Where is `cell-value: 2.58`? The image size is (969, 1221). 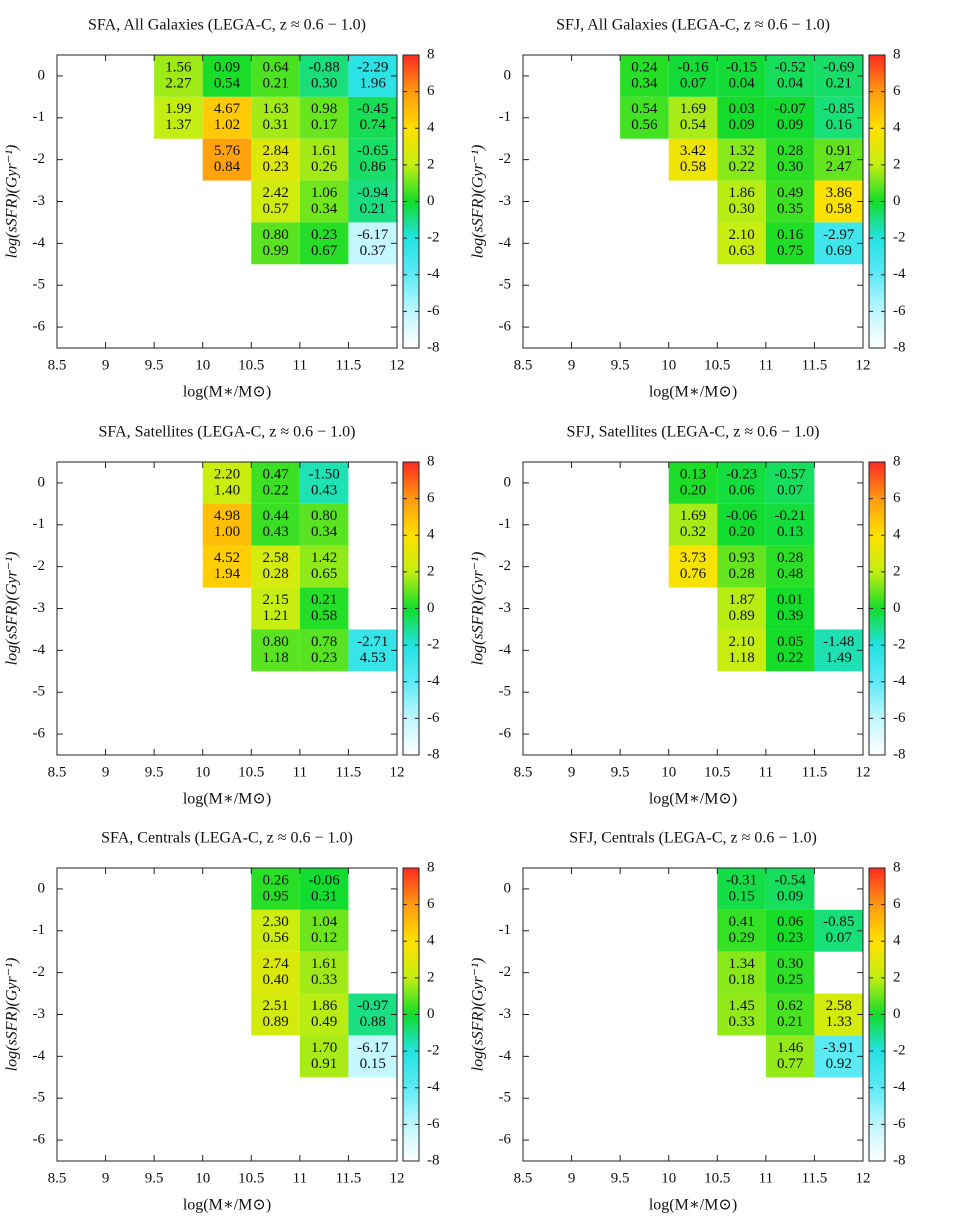 cell-value: 2.58 is located at coordinates (839, 1006).